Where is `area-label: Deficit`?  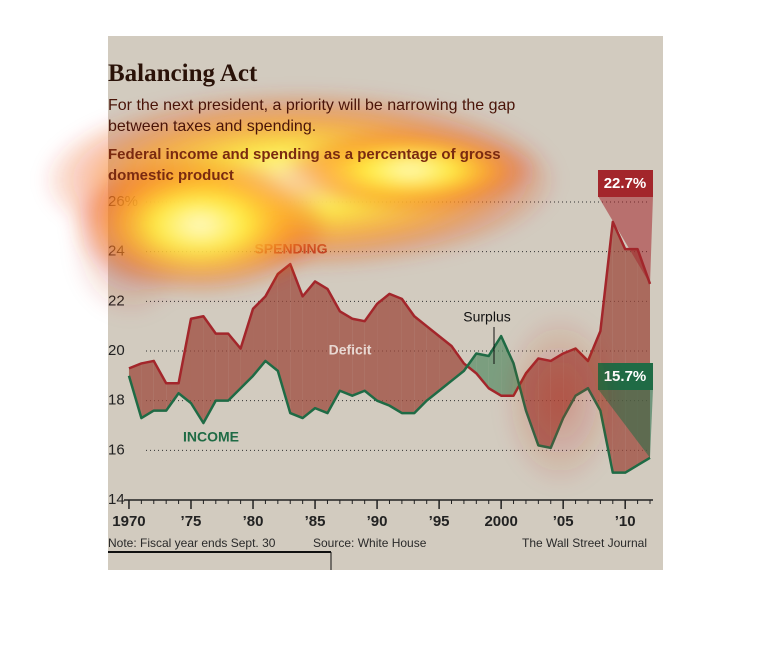 area-label: Deficit is located at coordinates (350, 350).